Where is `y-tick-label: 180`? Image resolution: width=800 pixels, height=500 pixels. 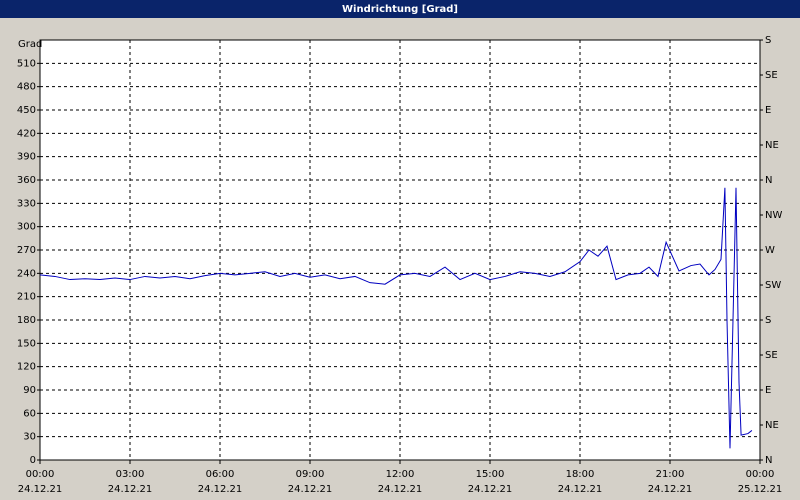
y-tick-label: 180 is located at coordinates (26, 320).